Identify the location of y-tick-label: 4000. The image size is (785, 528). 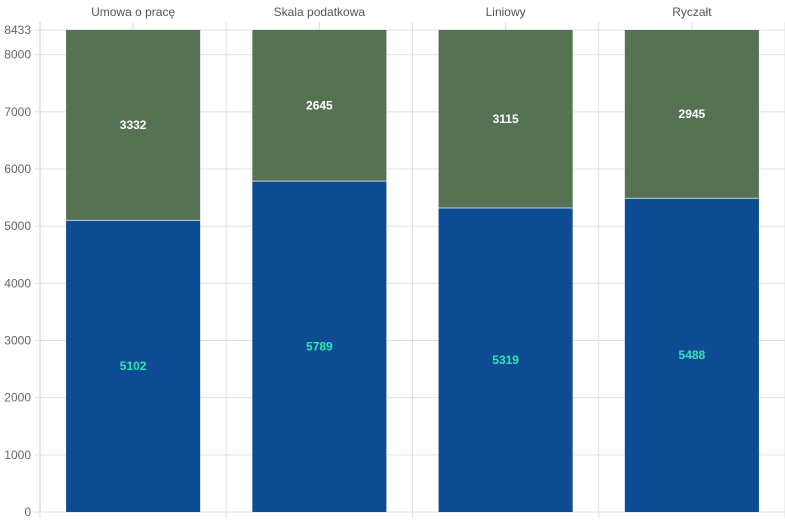
(17, 283).